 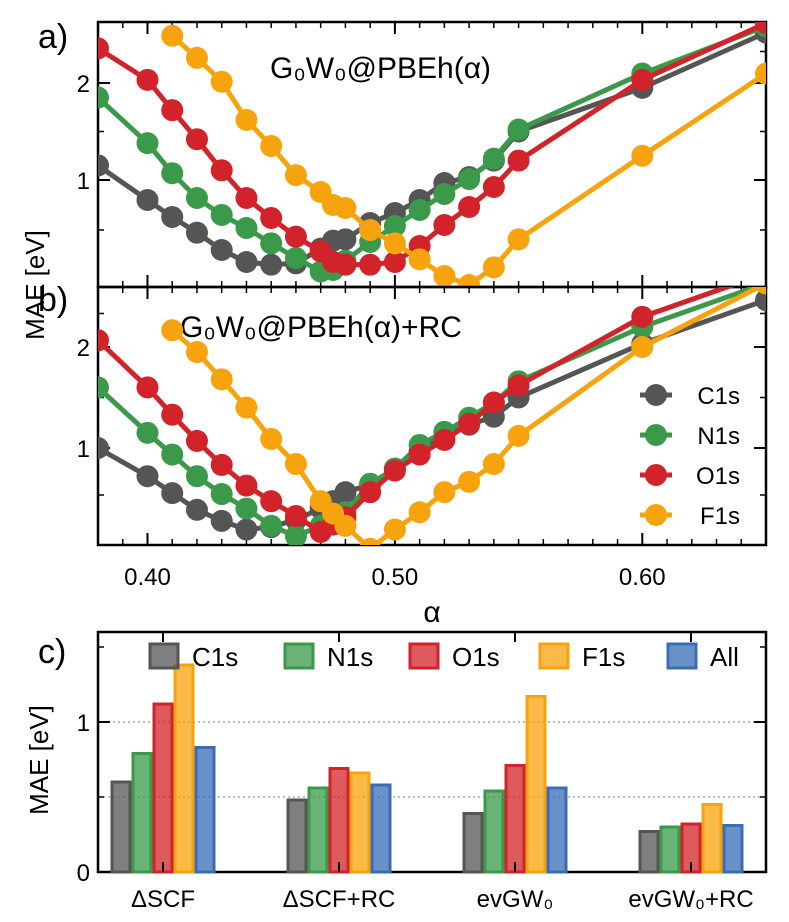 What do you see at coordinates (380, 68) in the screenshot?
I see `panel-a-title: G₀W₀@PBEh(α)` at bounding box center [380, 68].